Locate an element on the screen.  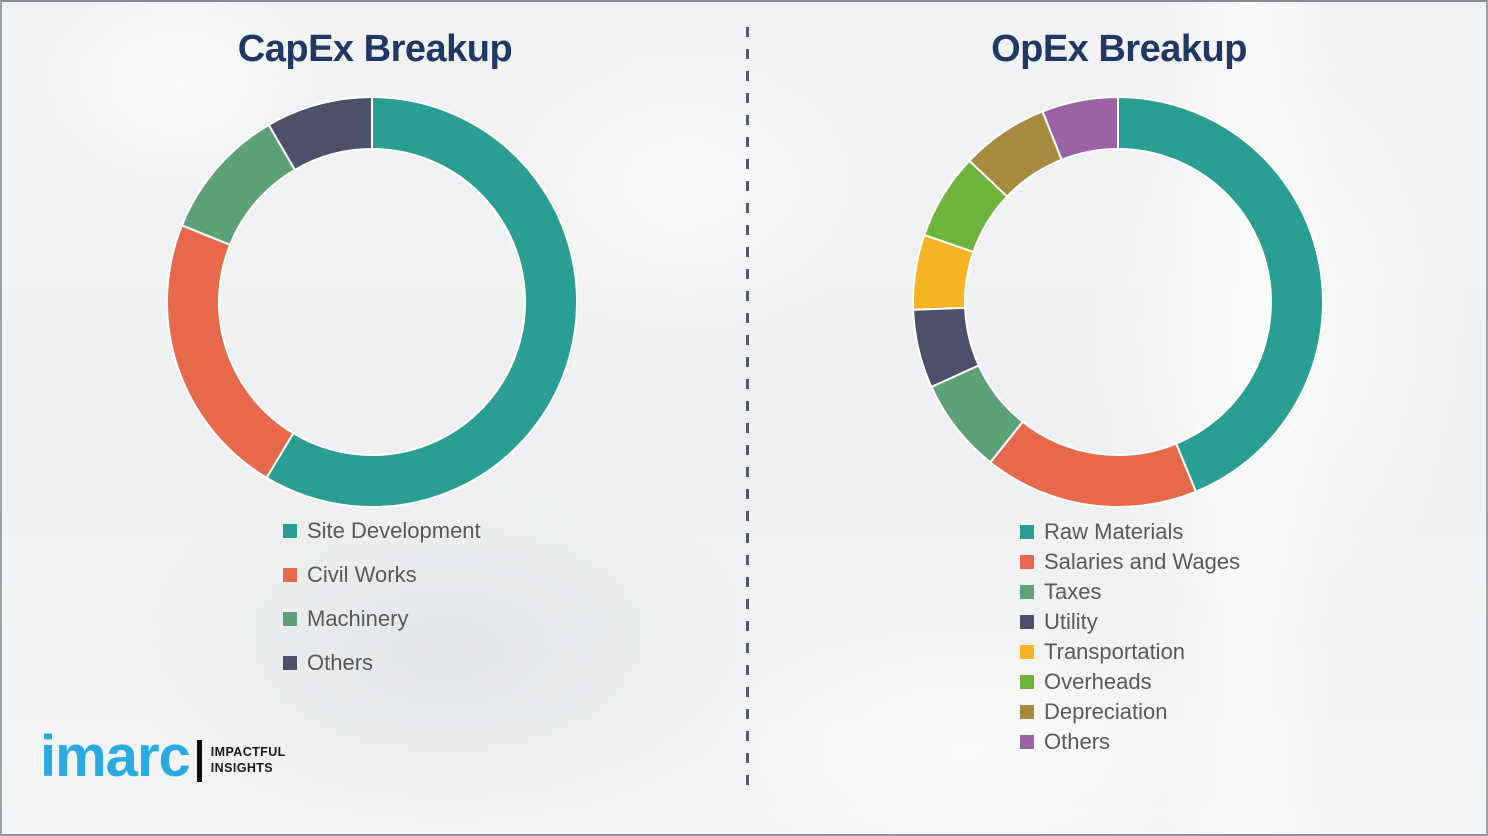
legend-item-site-development: Site Development is located at coordinates (382, 531).